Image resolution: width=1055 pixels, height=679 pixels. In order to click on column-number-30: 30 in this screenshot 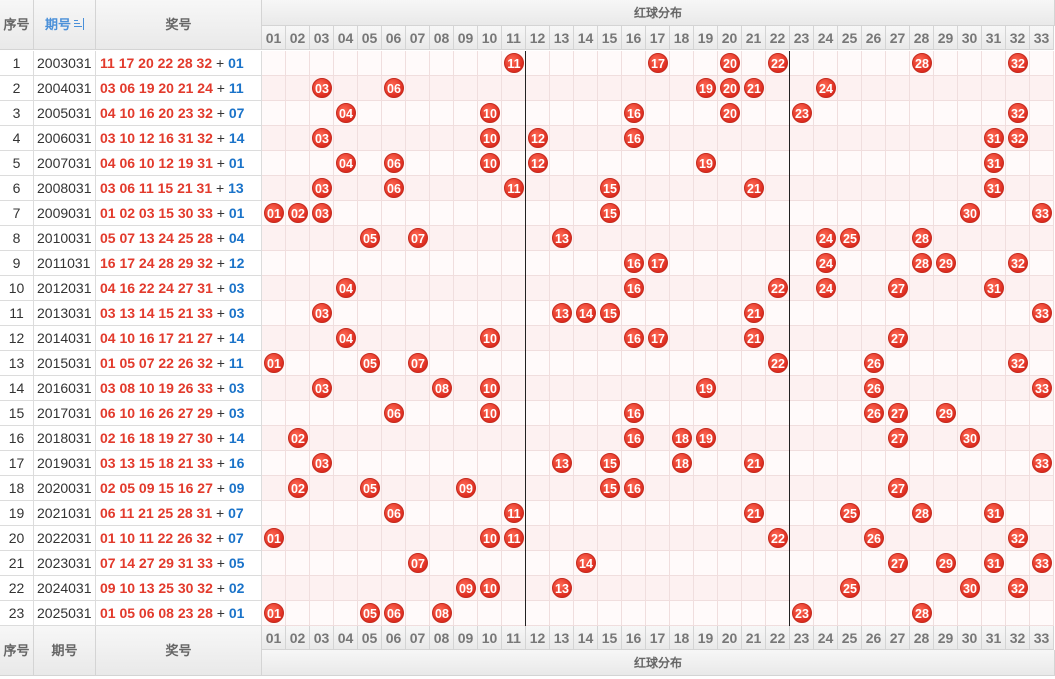, I will do `click(970, 38)`.